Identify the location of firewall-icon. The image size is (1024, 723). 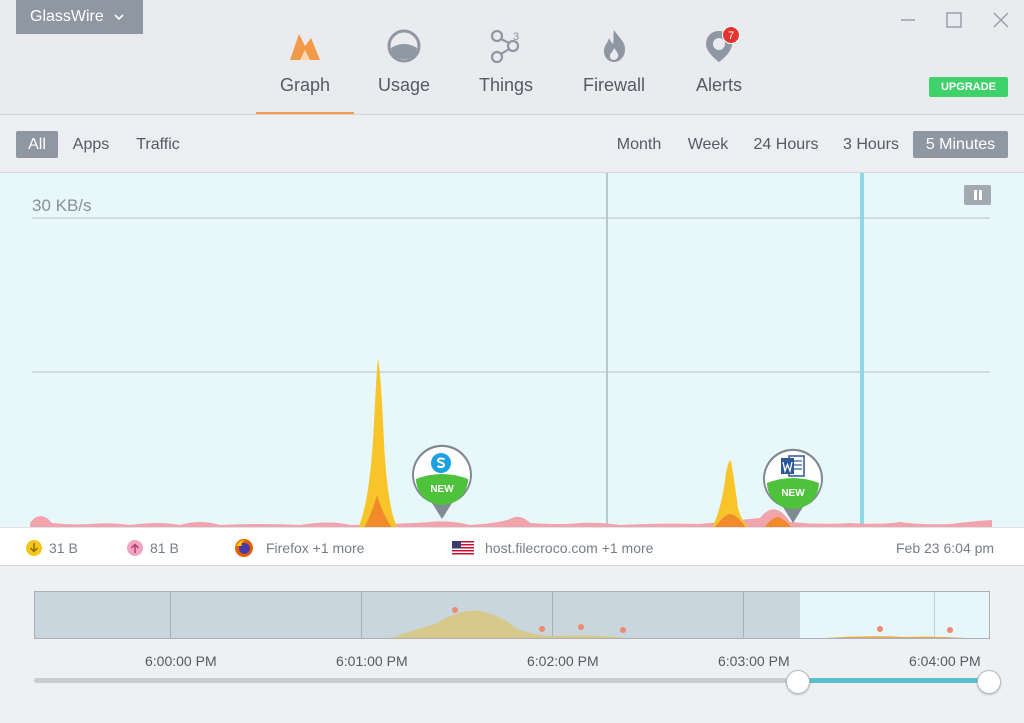
(615, 46).